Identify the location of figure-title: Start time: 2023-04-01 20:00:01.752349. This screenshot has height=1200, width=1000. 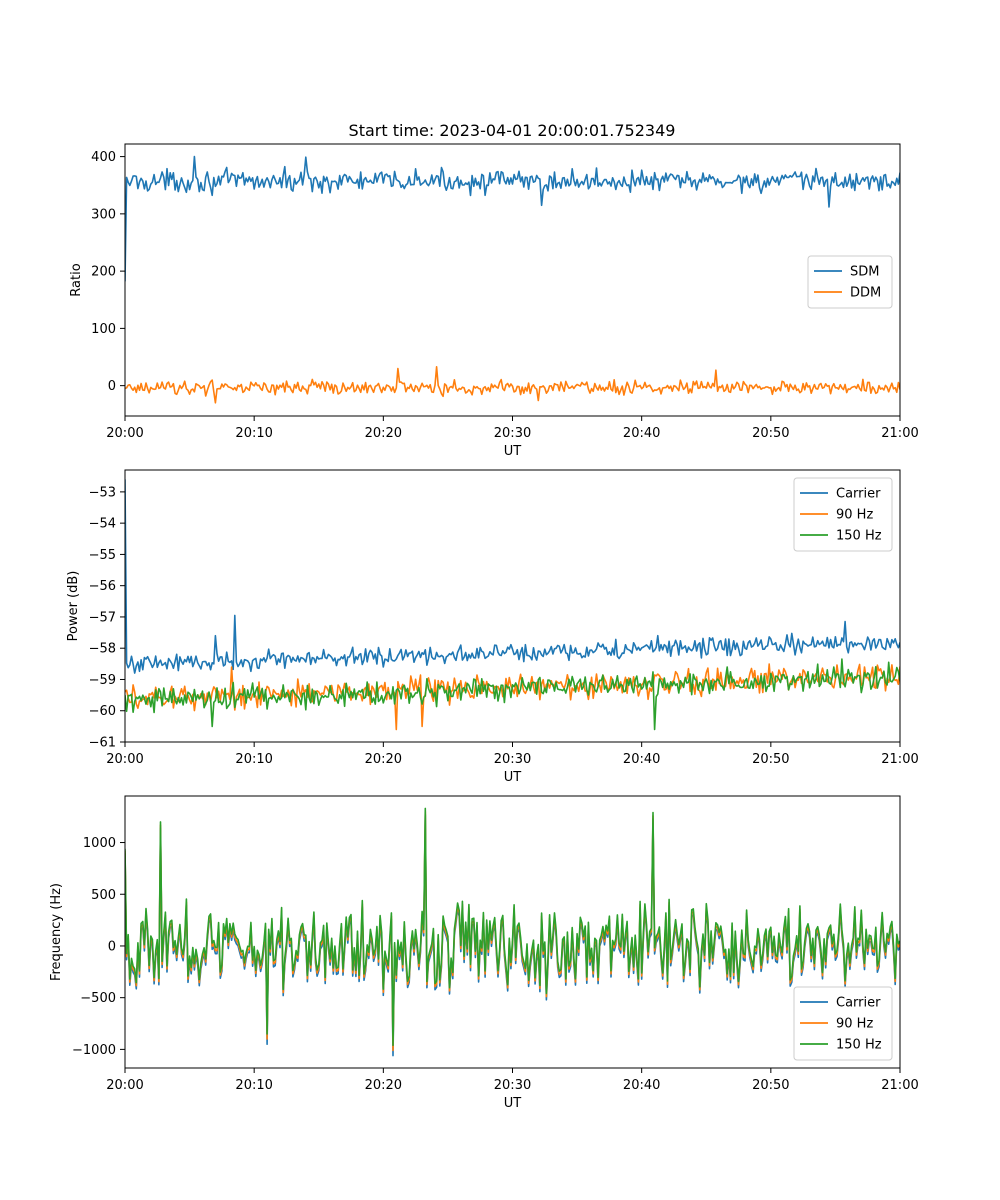
(512, 130).